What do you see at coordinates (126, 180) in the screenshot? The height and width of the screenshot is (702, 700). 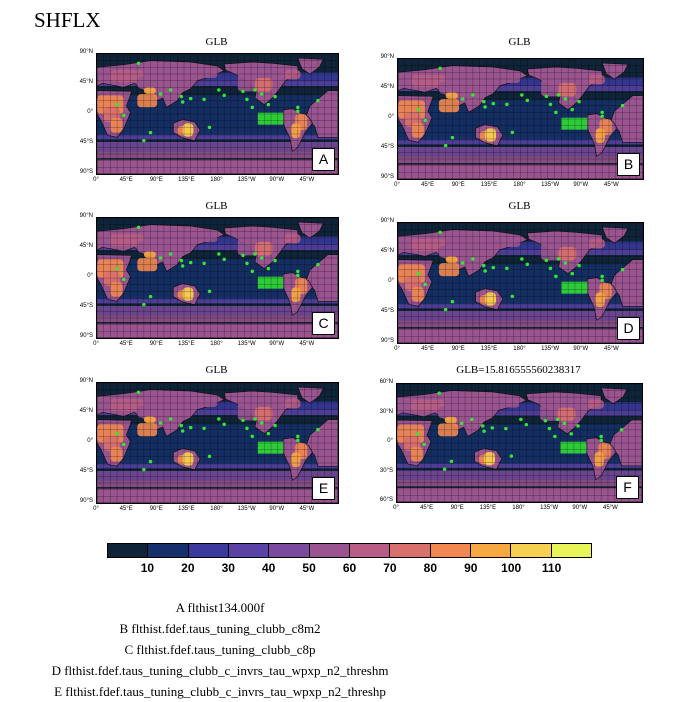 I see `lon-tick-label: 45°E` at bounding box center [126, 180].